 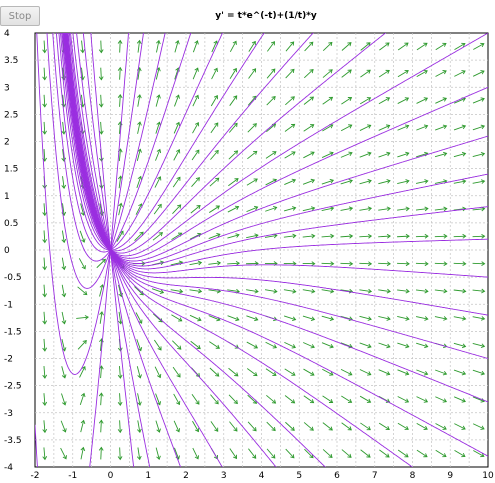 I want to click on x-tick-label: 2, so click(x=186, y=476).